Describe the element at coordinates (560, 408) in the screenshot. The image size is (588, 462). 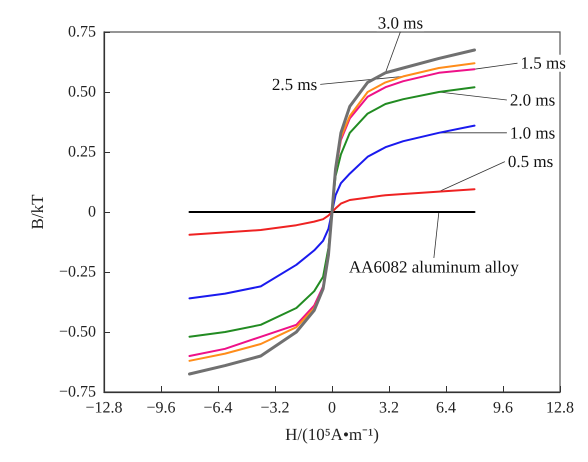
I see `x-tick-label: 12.8` at that location.